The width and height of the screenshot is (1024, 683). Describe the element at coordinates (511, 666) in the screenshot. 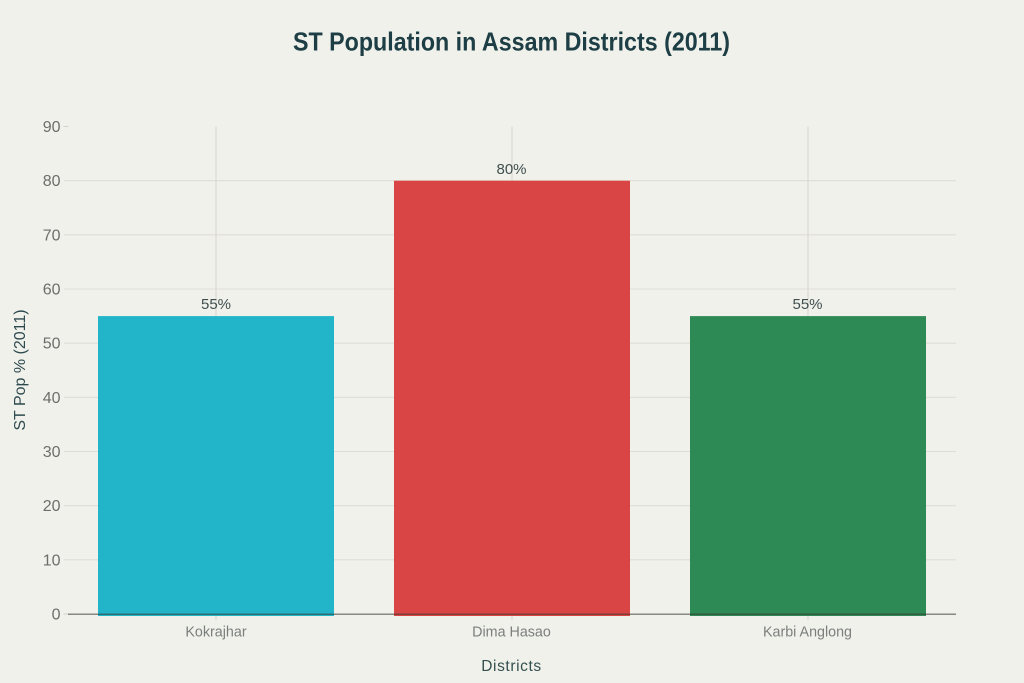

I see `svg-text: Districts` at that location.